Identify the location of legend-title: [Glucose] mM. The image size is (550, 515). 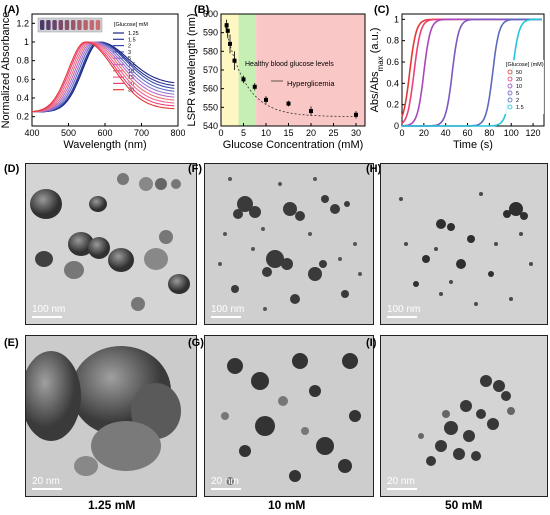
(131, 25).